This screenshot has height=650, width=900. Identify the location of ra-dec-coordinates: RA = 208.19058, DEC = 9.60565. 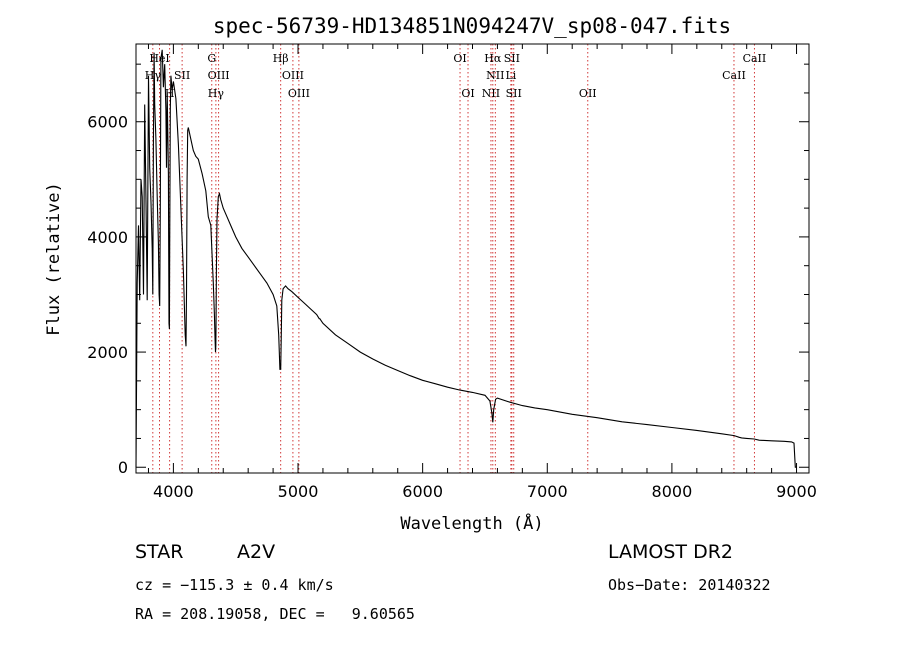
(275, 614).